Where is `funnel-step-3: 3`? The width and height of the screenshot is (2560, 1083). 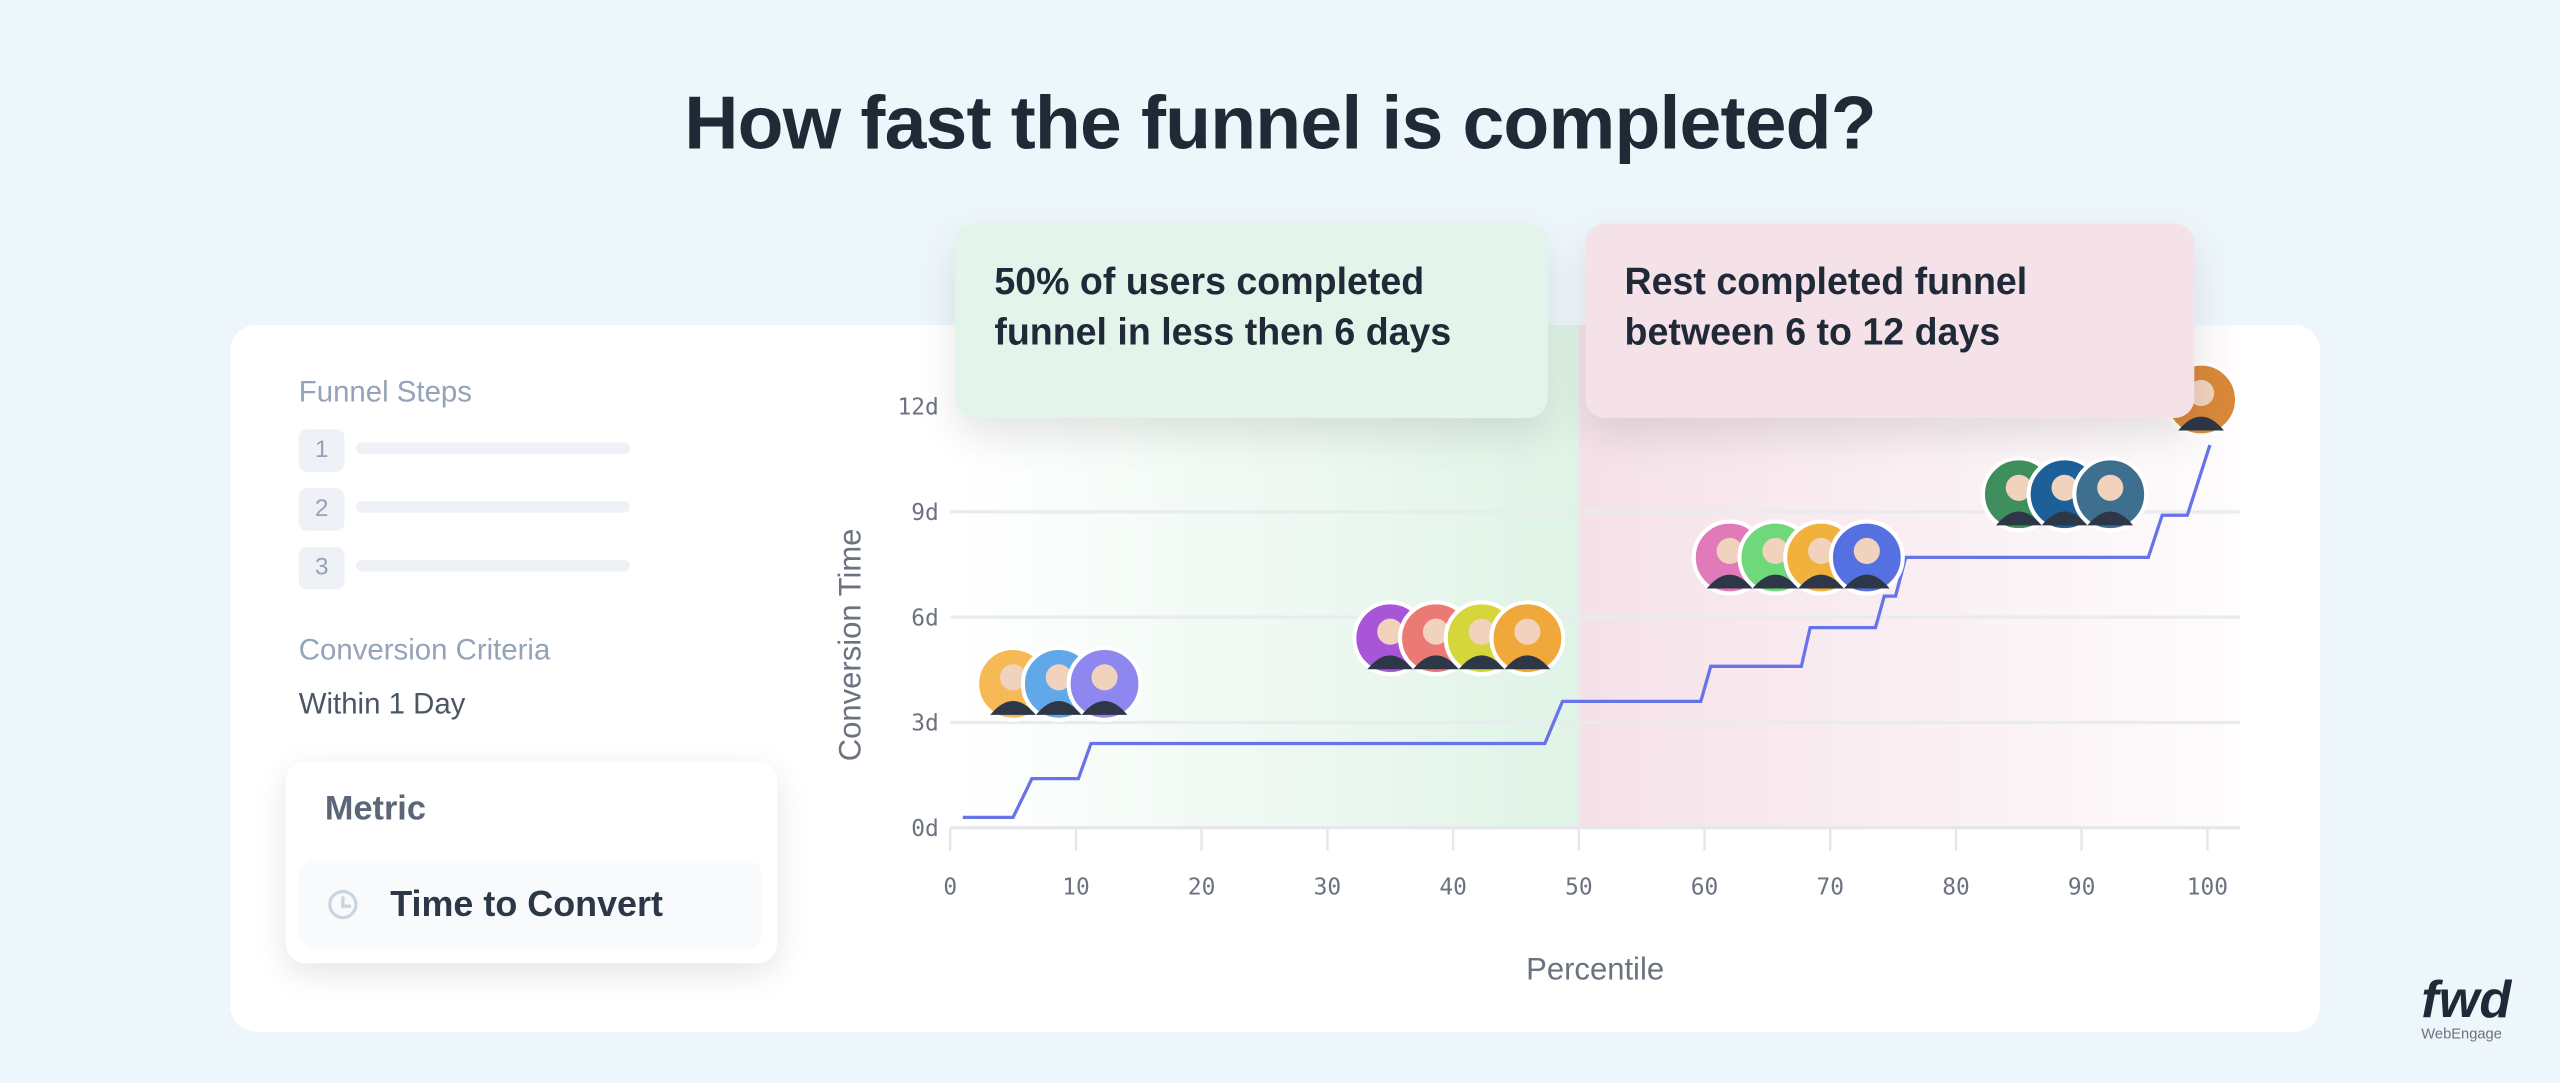
funnel-step-3: 3 is located at coordinates (321, 568).